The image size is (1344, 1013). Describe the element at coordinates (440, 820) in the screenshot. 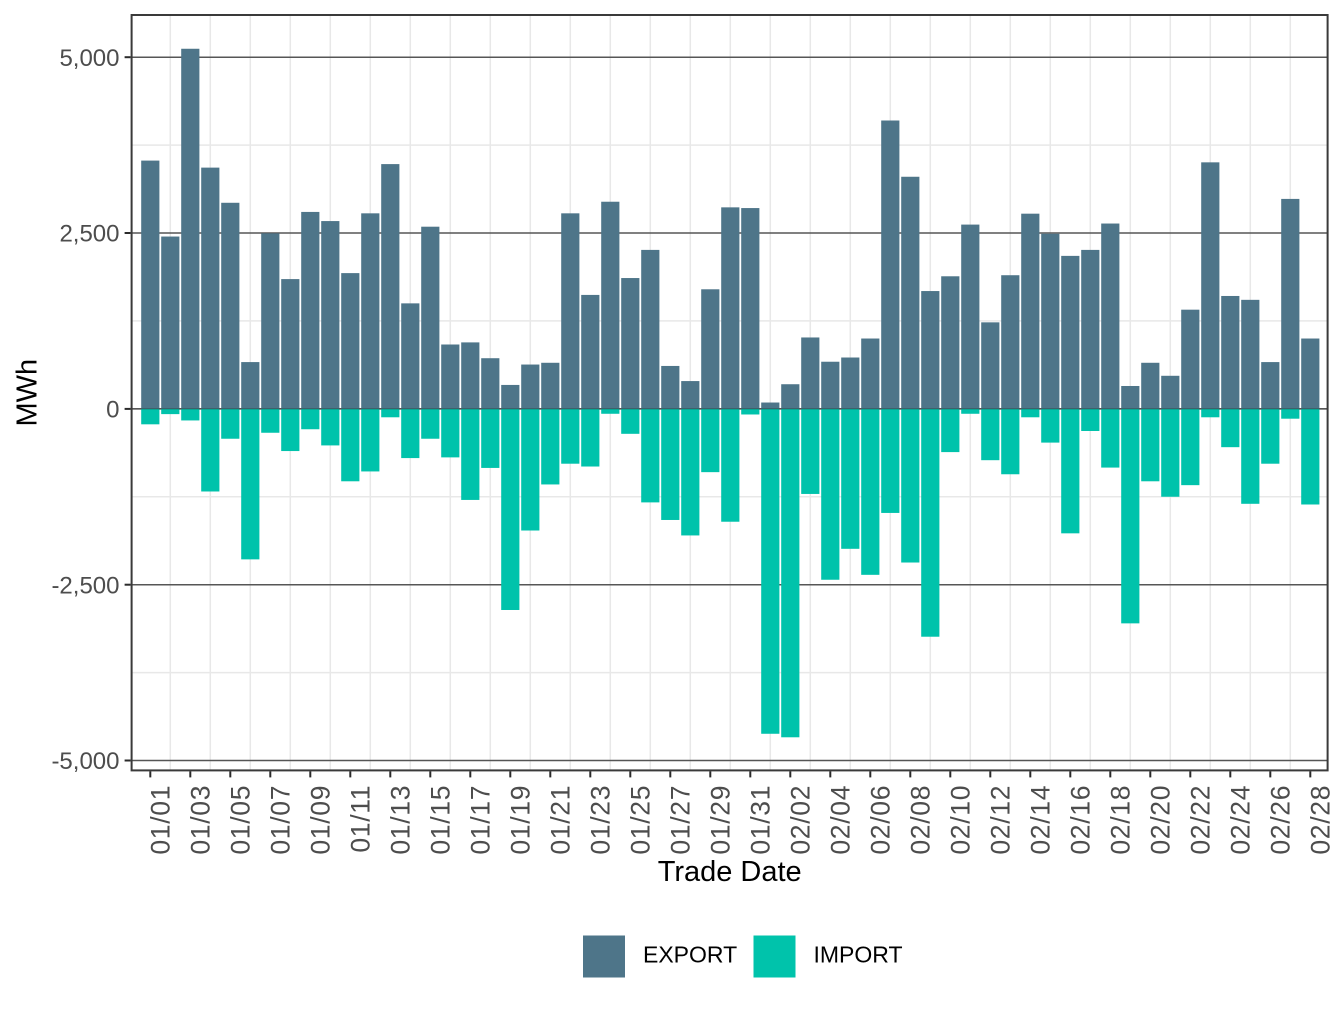

I see `svg-text: 01/15` at that location.